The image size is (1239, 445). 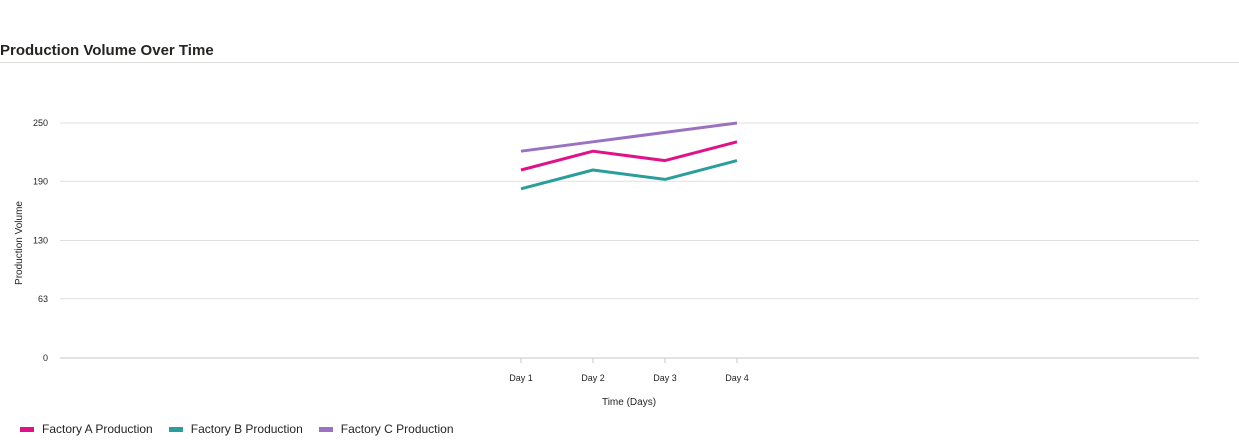 I want to click on legend-item: Factory B Production, so click(x=235, y=429).